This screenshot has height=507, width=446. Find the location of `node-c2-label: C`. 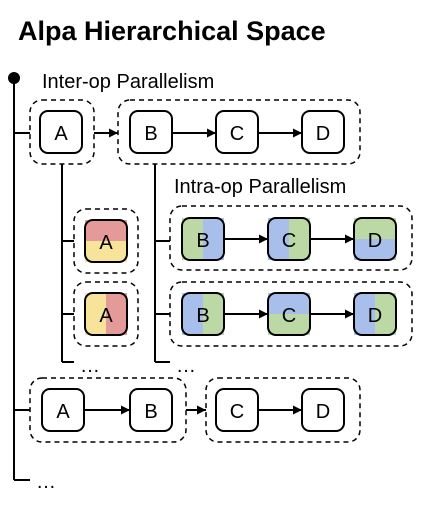

node-c2-label: C is located at coordinates (289, 316).